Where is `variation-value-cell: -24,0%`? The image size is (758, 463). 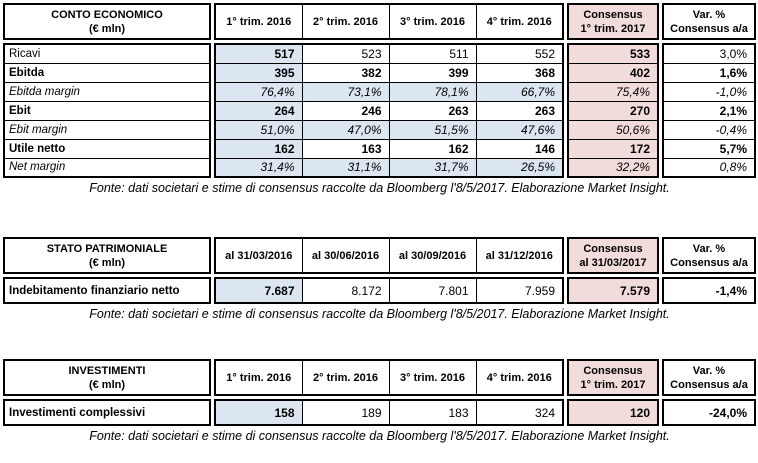 variation-value-cell: -24,0% is located at coordinates (709, 412).